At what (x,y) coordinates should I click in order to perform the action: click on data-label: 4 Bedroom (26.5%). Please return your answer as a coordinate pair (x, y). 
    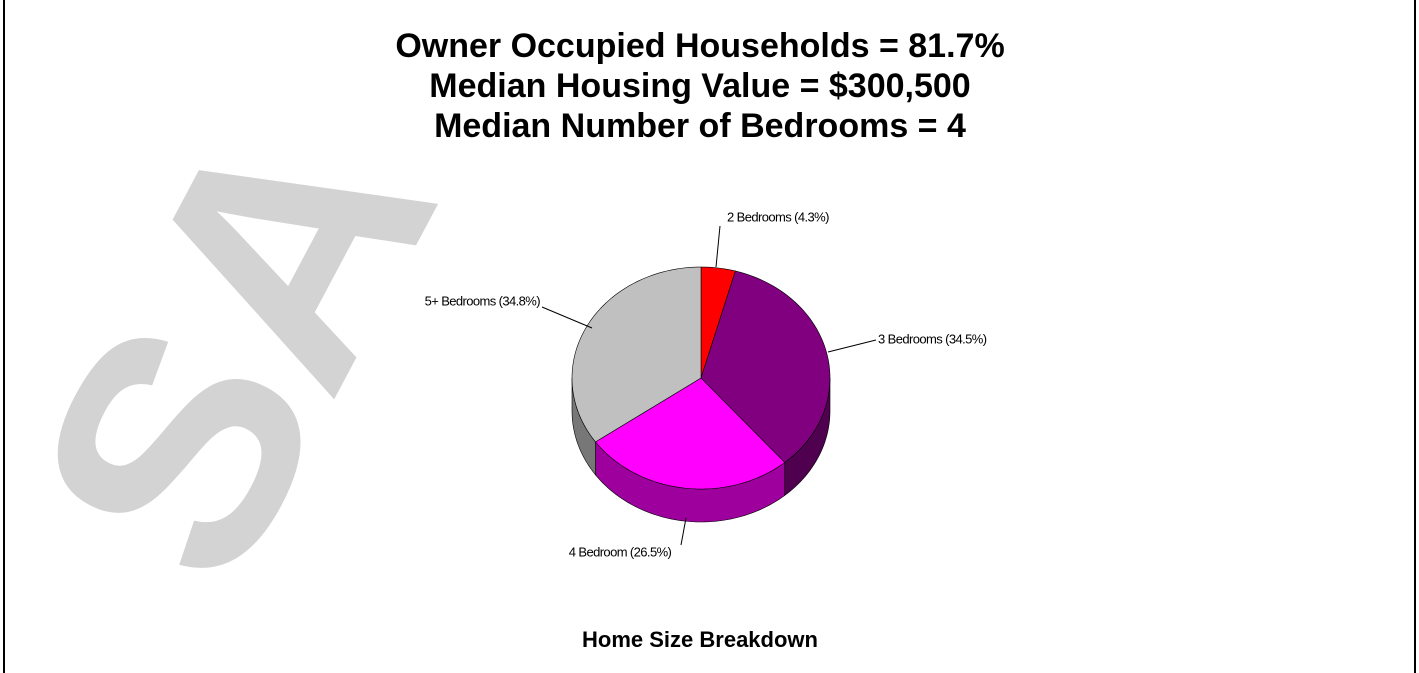
    Looking at the image, I should click on (620, 551).